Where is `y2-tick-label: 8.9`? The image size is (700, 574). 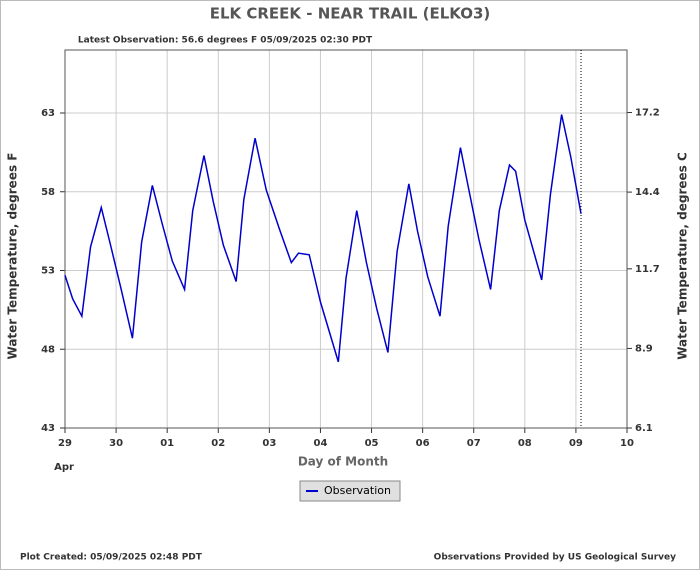 y2-tick-label: 8.9 is located at coordinates (644, 348).